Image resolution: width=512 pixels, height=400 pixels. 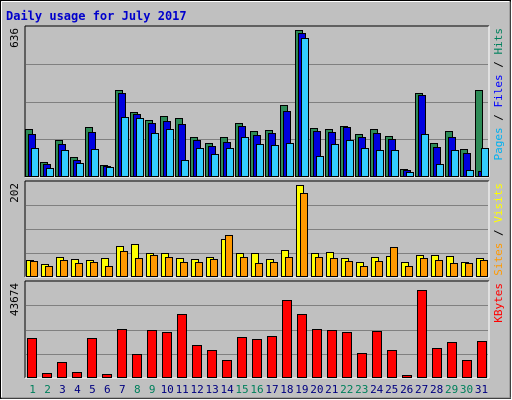 What do you see at coordinates (498, 65) in the screenshot?
I see `right-label-part: /` at bounding box center [498, 65].